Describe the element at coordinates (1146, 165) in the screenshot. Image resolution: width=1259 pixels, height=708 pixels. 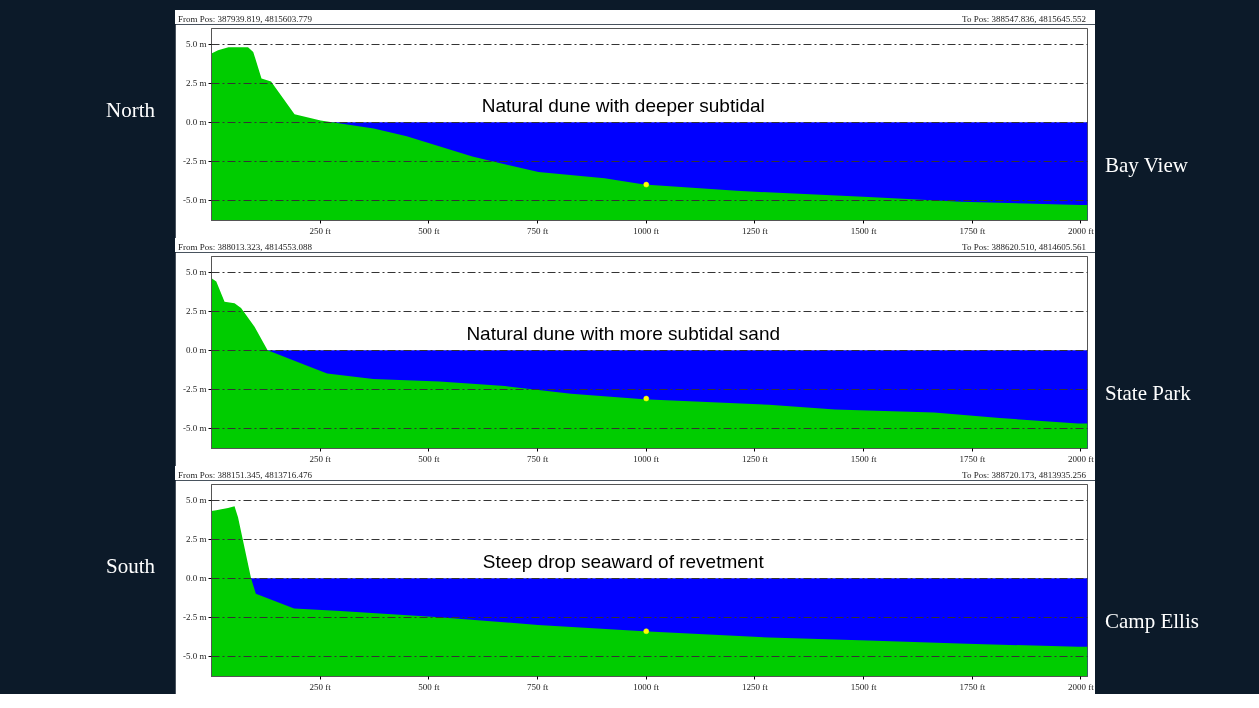
I see `y2-axis-title: Bay View` at that location.